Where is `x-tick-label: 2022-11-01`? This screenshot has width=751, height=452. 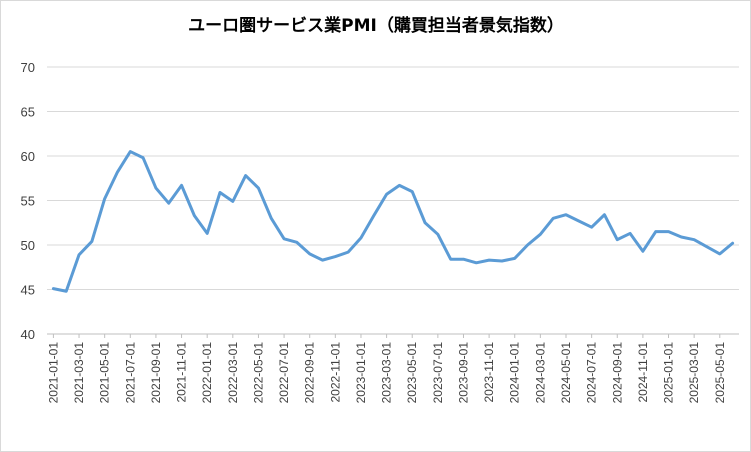
x-tick-label: 2022-11-01 is located at coordinates (335, 372).